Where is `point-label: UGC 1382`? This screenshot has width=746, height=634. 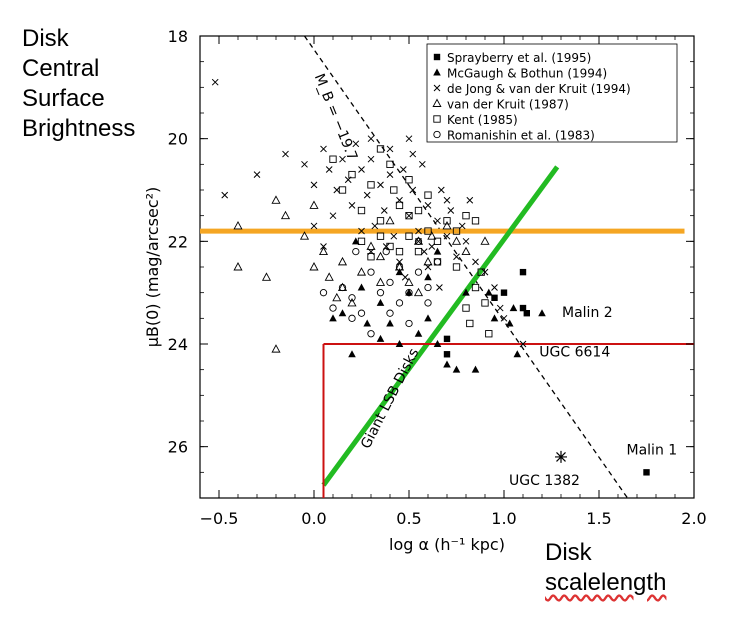 point-label: UGC 1382 is located at coordinates (544, 481).